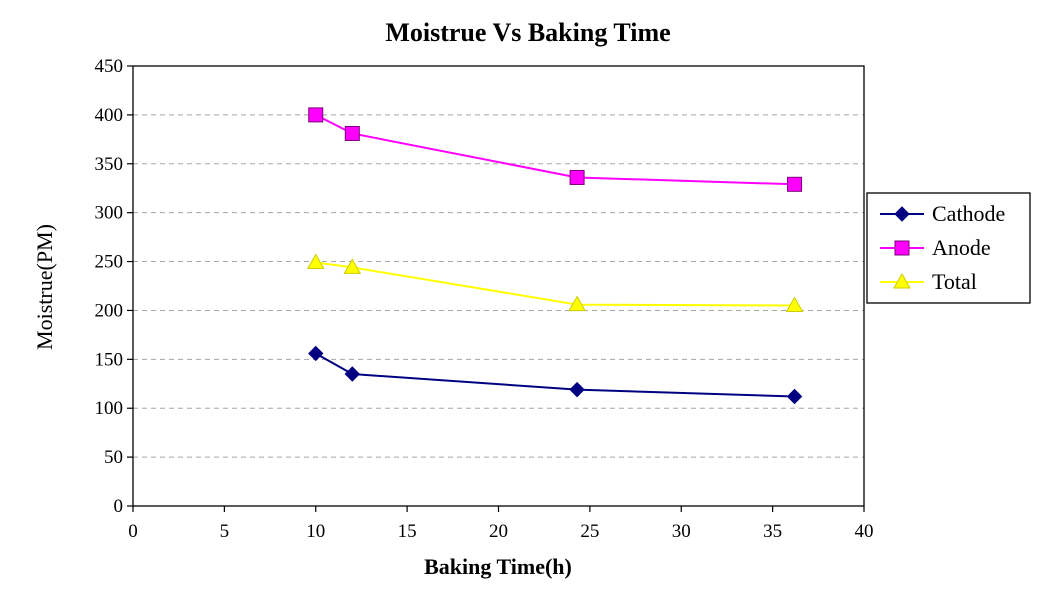  What do you see at coordinates (109, 310) in the screenshot?
I see `y-tick-label: 200` at bounding box center [109, 310].